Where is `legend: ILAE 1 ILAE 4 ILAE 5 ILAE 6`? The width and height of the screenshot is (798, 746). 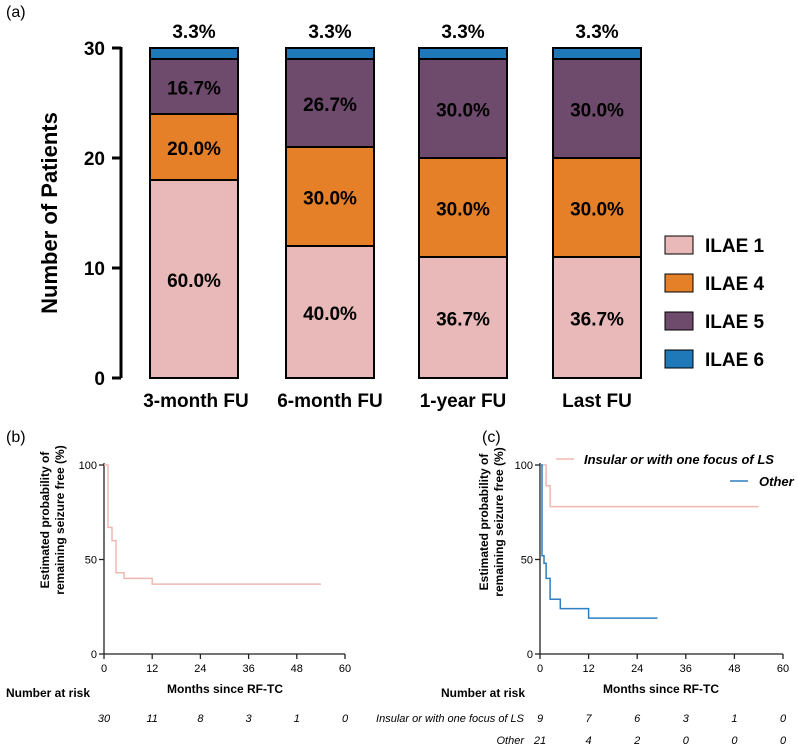 legend: ILAE 1 ILAE 4 ILAE 5 ILAE 6 is located at coordinates (714, 303).